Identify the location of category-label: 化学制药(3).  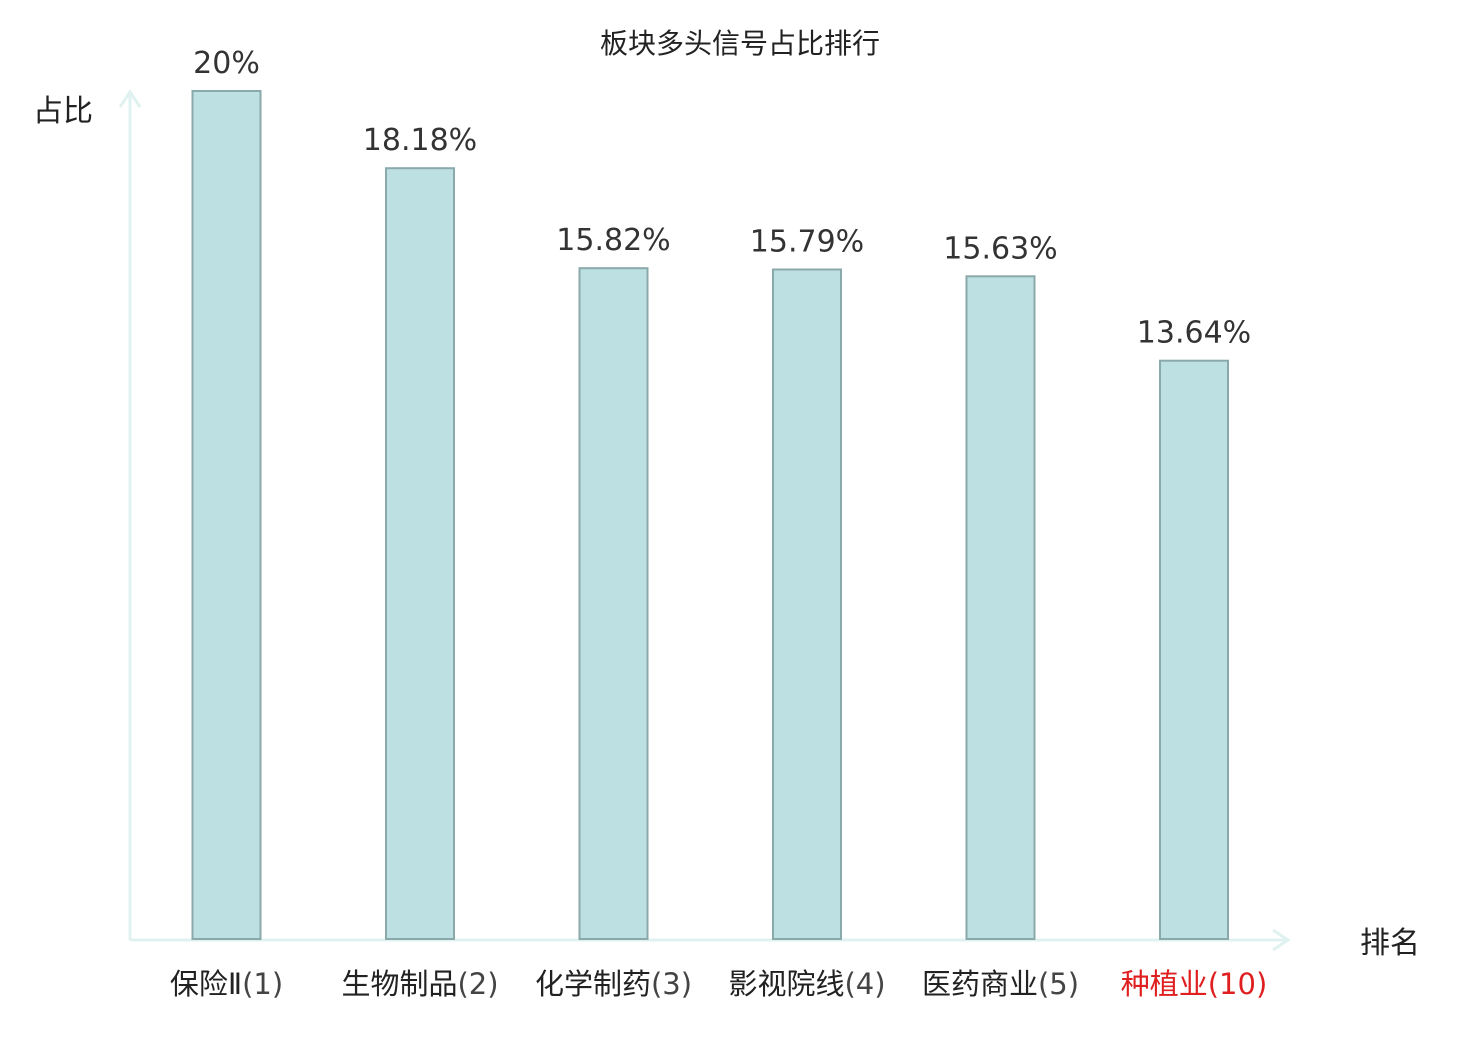
(613, 984).